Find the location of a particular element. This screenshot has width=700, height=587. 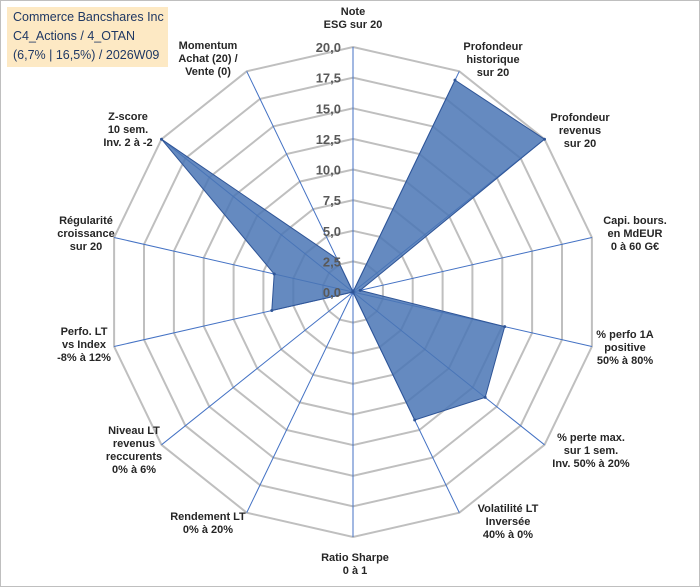

tick-label: 17,5 is located at coordinates (328, 78).